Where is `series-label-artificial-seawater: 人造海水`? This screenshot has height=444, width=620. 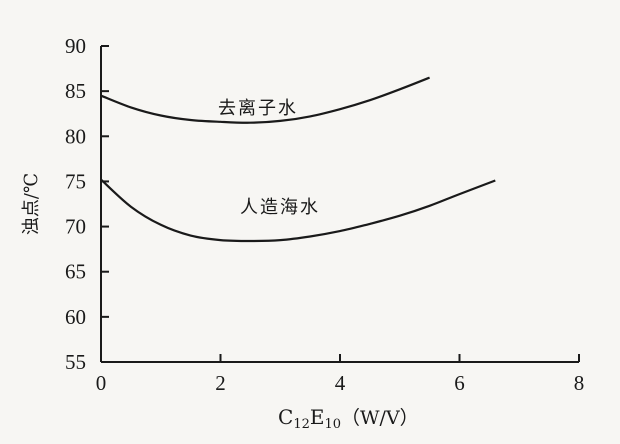 series-label-artificial-seawater: 人造海水 is located at coordinates (280, 207).